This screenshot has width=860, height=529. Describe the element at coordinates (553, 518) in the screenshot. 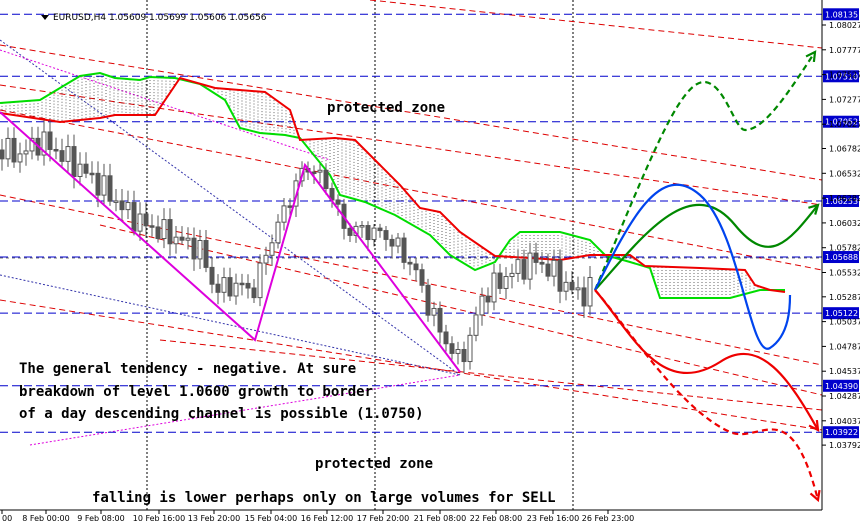

I see `time-tick-label: 23 Feb 16:00` at that location.